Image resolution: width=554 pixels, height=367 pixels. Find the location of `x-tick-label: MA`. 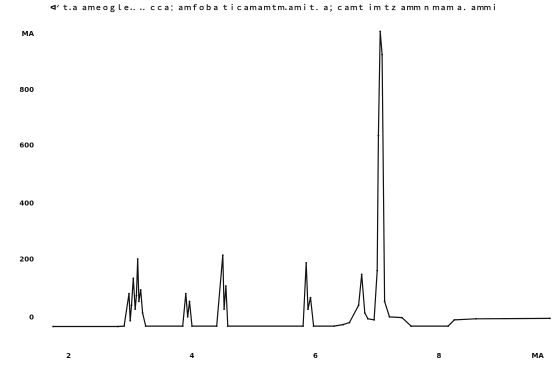

x-tick-label: MA is located at coordinates (537, 356).